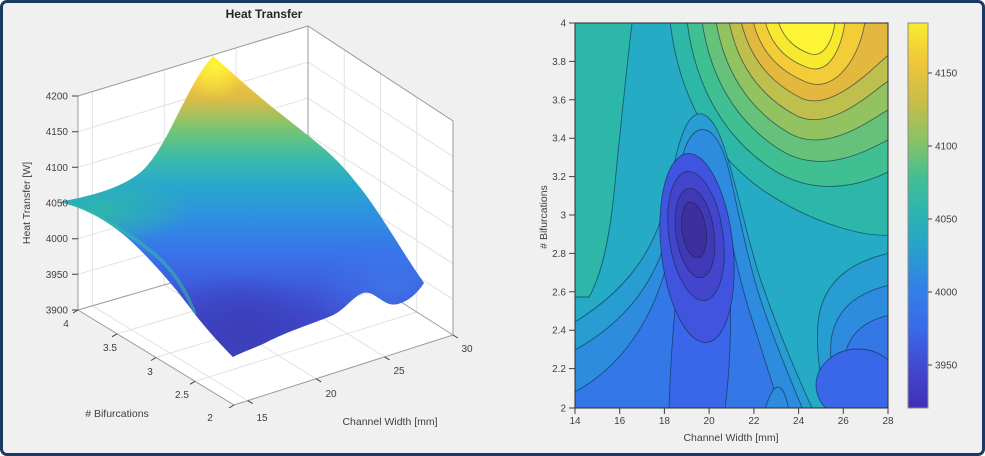  What do you see at coordinates (544, 217) in the screenshot?
I see `contour-ylabel: # Bifurcations` at bounding box center [544, 217].